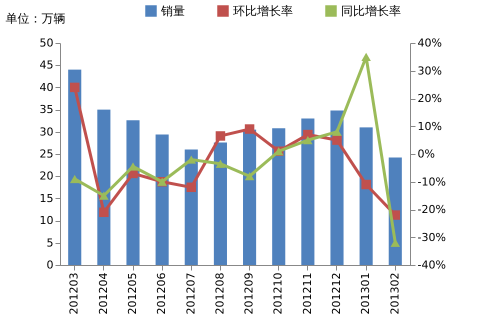  What do you see at coordinates (336, 293) in the screenshot?
I see `x-tick-label: 201212` at bounding box center [336, 293].